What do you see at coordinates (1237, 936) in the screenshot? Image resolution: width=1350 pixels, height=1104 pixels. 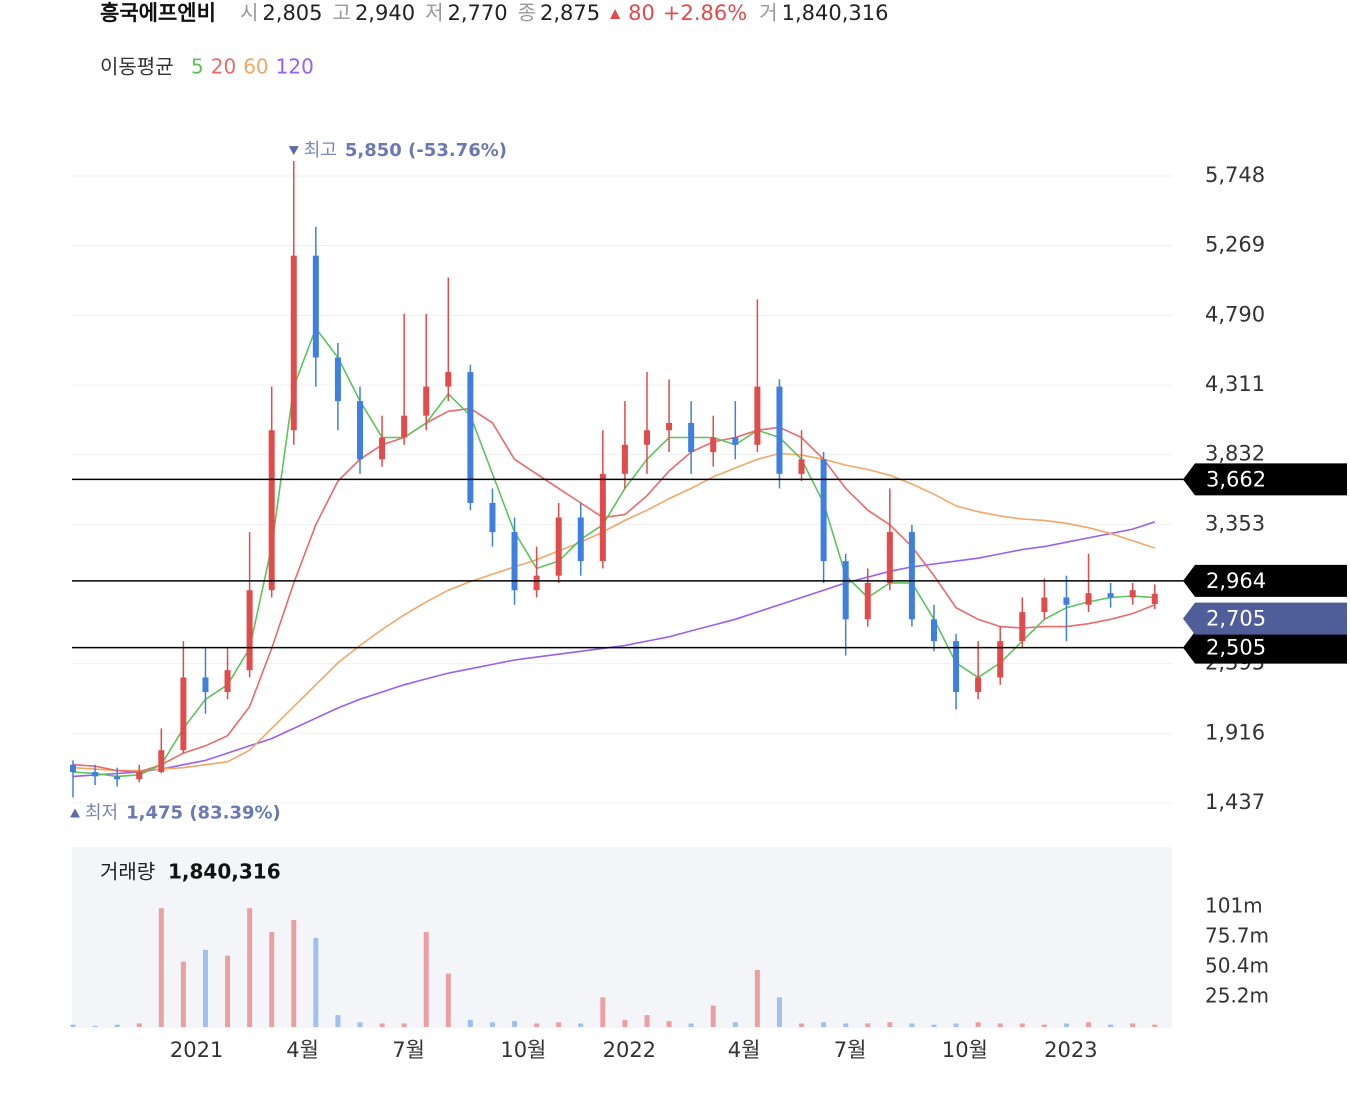 I see `volume-tick-label: 75.7m` at bounding box center [1237, 936].